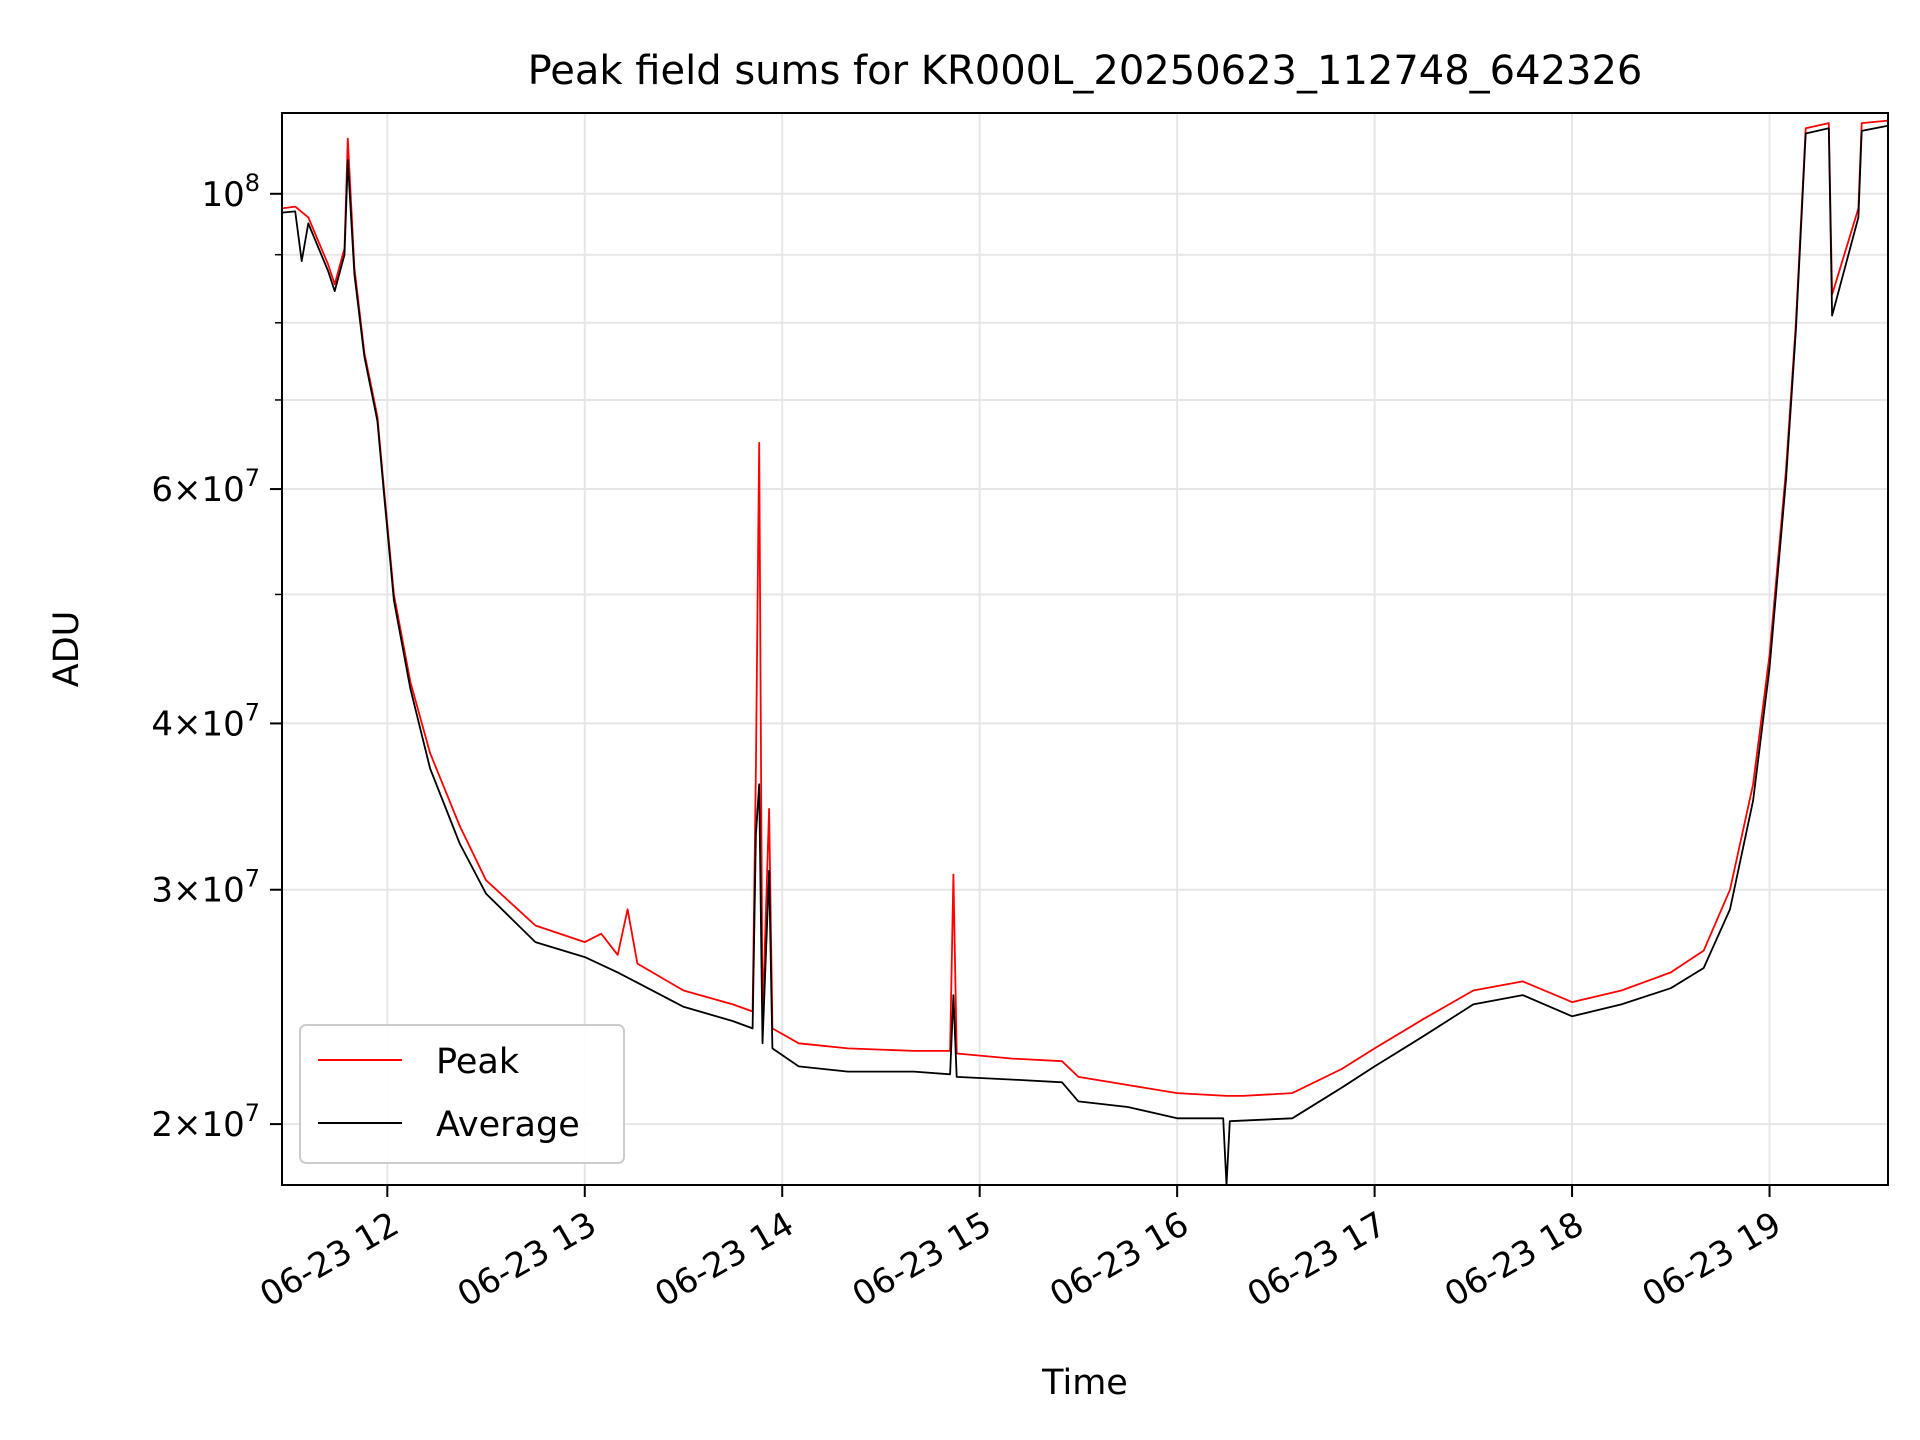 This screenshot has height=1440, width=1920. What do you see at coordinates (508, 1125) in the screenshot?
I see `legend-average-label: Average` at bounding box center [508, 1125].